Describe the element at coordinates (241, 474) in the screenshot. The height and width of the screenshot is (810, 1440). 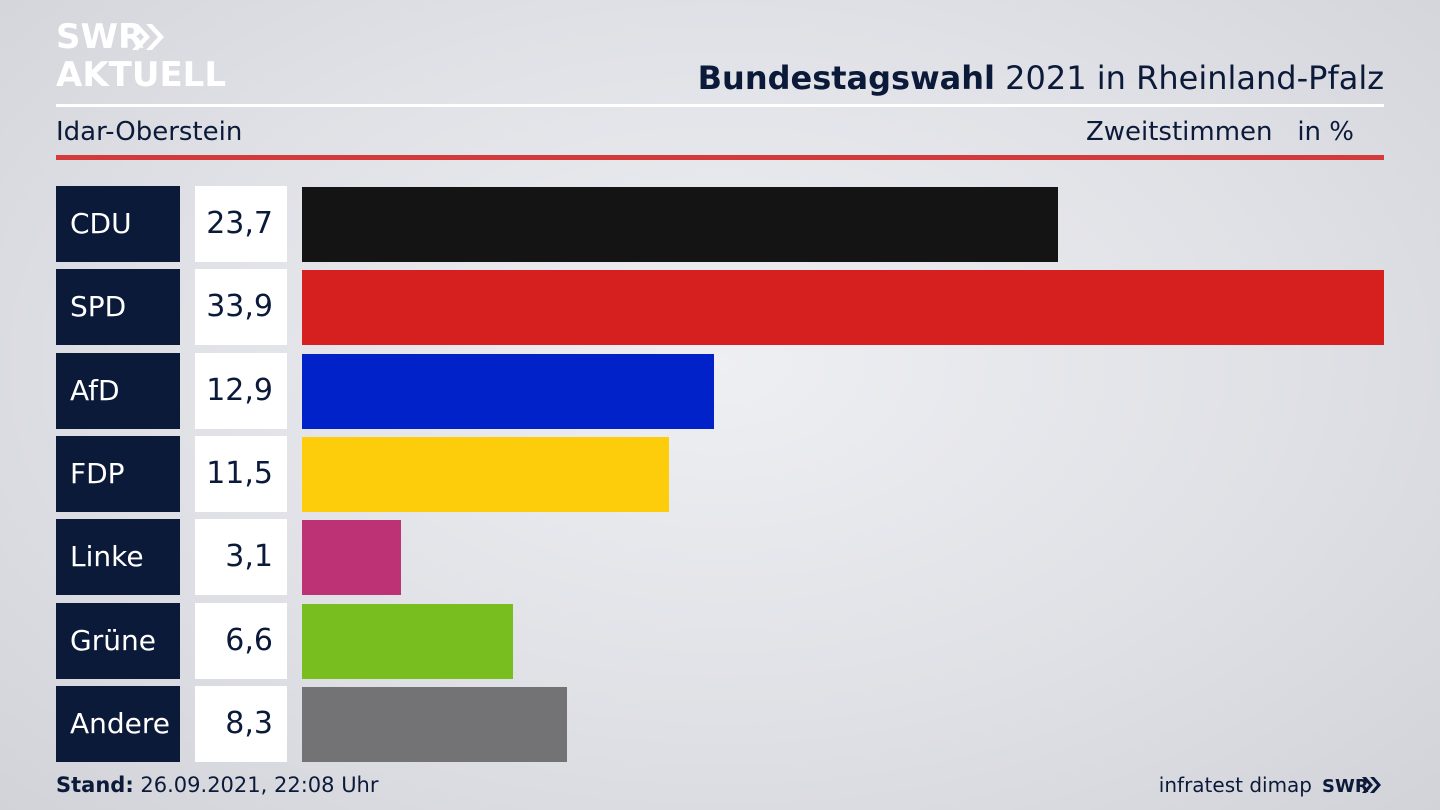
I see `value-label: 11,5` at that location.